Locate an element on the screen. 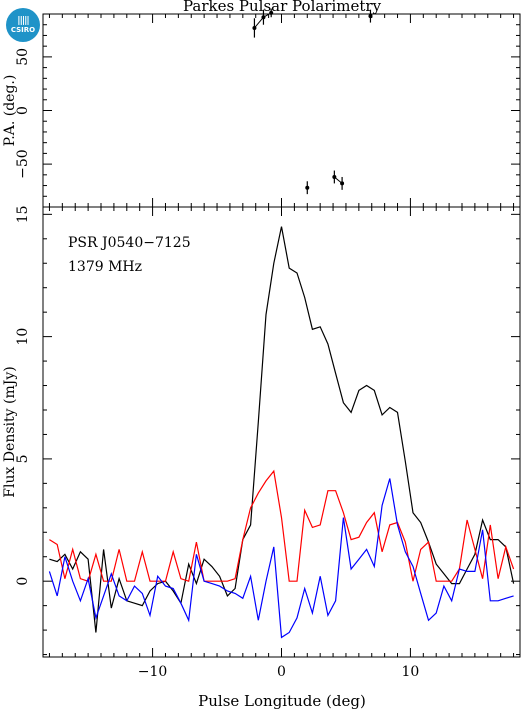  top-y-axis-label: P.A. (deg.) is located at coordinates (10, 111).